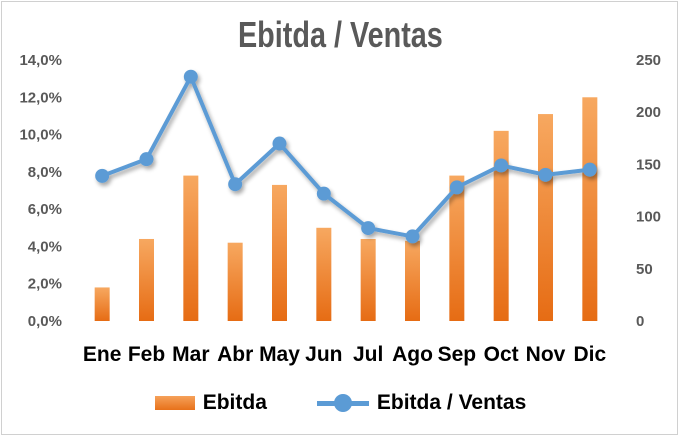 The width and height of the screenshot is (681, 438). What do you see at coordinates (451, 402) in the screenshot?
I see `legend-label-ebitda-ventas: Ebitda / Ventas` at bounding box center [451, 402].